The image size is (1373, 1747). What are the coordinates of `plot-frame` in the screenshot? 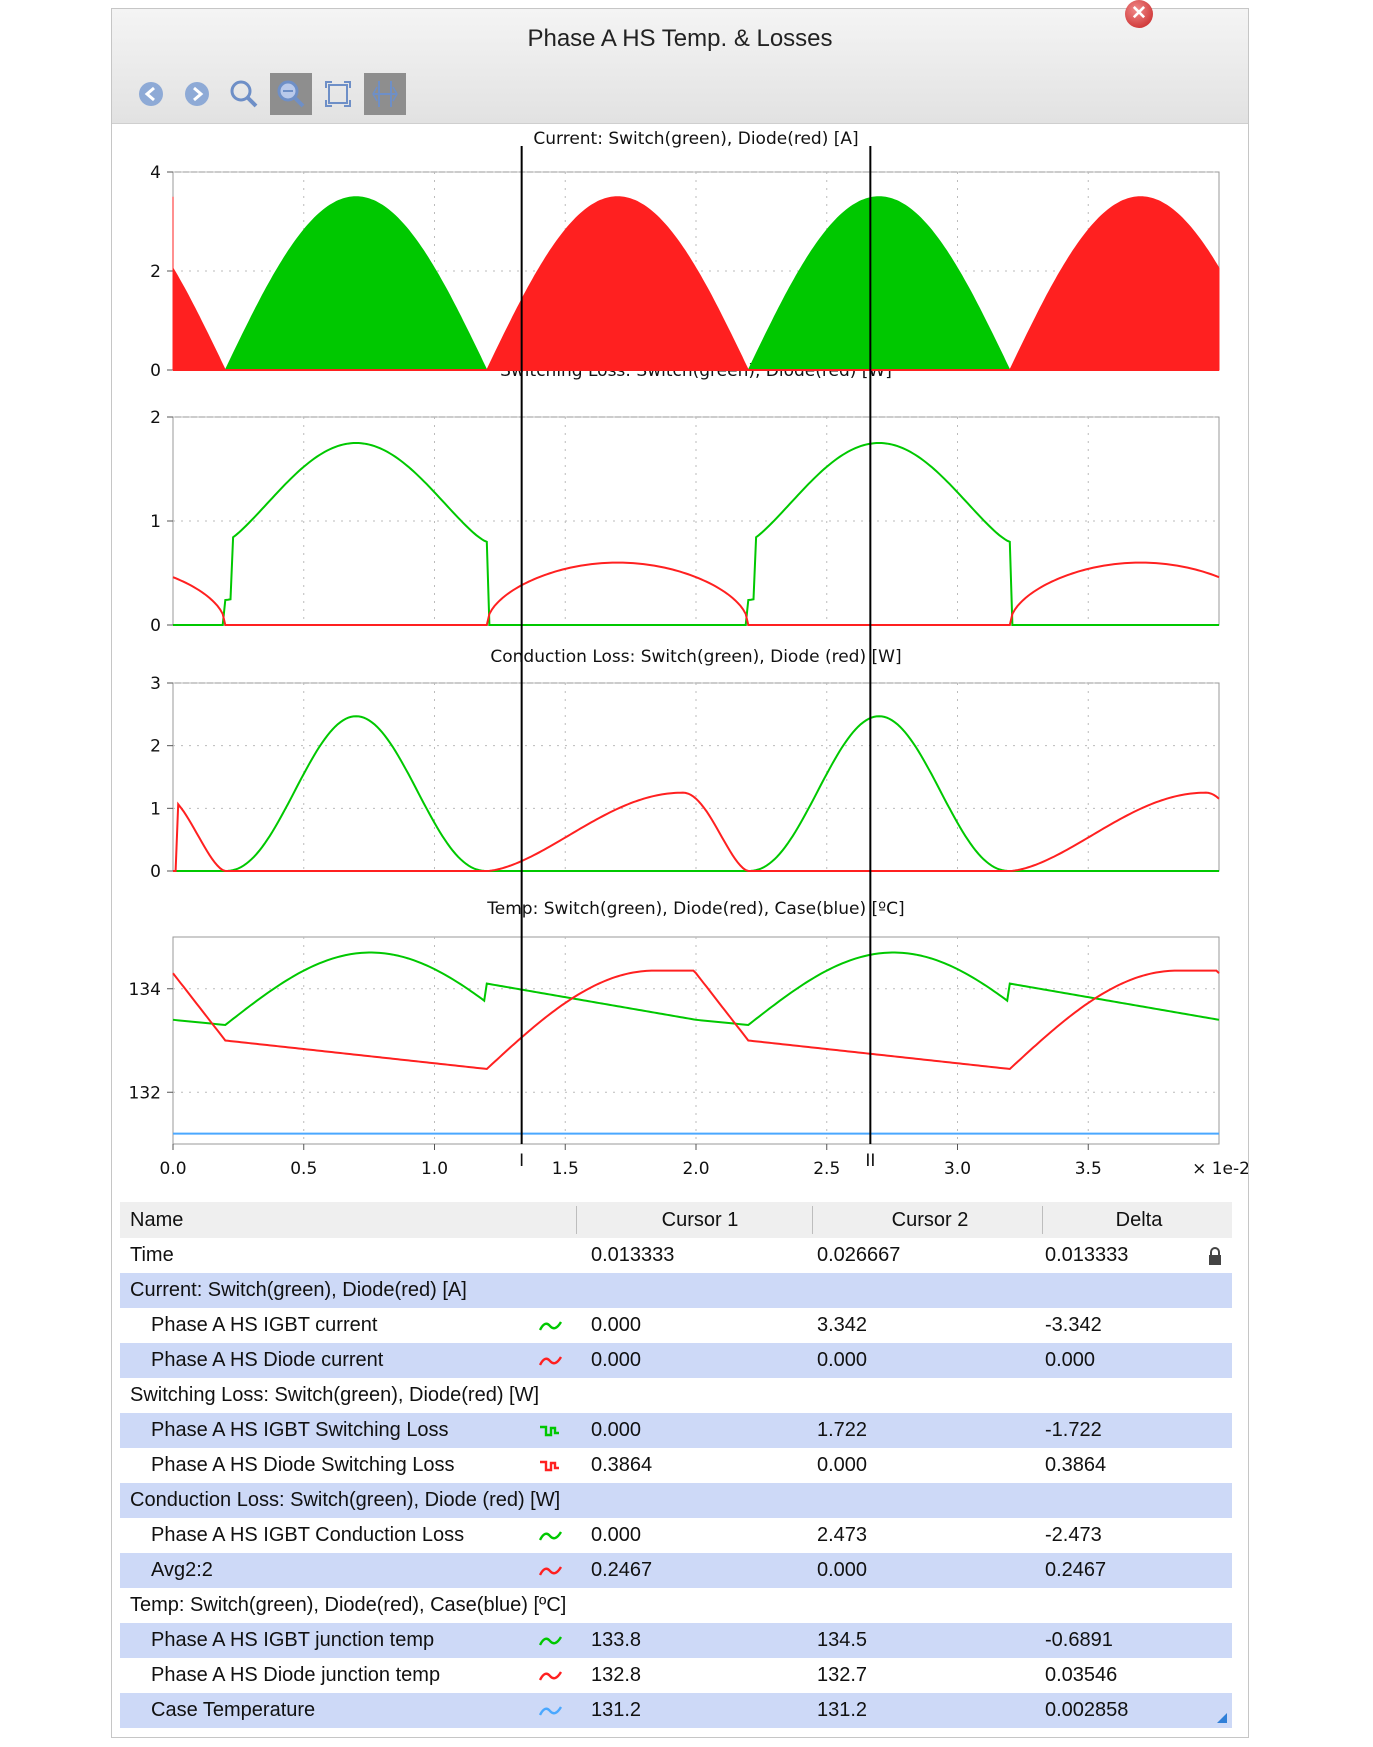 It's located at (696, 777).